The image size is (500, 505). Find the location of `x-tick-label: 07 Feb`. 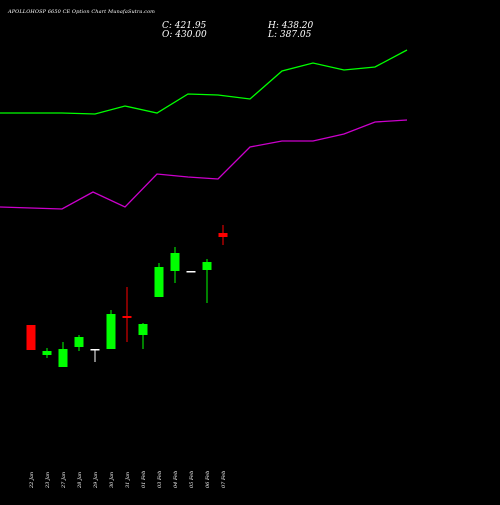

x-tick-label: 07 Feb is located at coordinates (224, 479).